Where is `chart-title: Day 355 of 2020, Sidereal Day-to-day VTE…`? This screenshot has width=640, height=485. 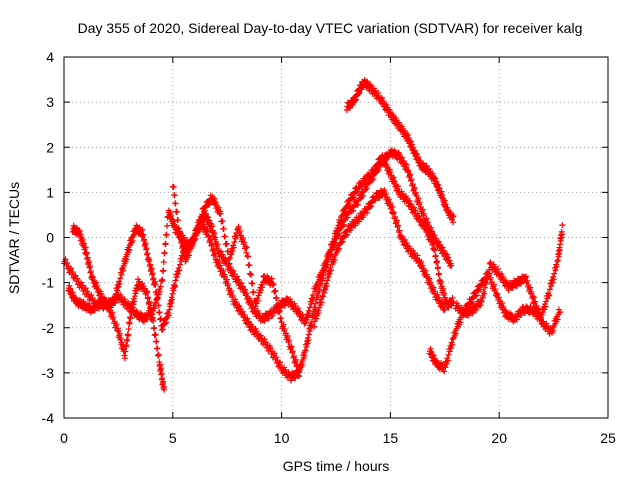
chart-title: Day 355 of 2020, Sidereal Day-to-day VTE… is located at coordinates (330, 28).